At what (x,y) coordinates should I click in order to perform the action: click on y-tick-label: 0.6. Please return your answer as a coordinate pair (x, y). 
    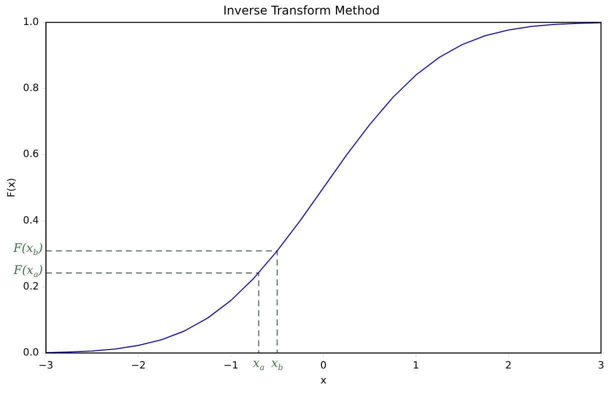
    Looking at the image, I should click on (30, 154).